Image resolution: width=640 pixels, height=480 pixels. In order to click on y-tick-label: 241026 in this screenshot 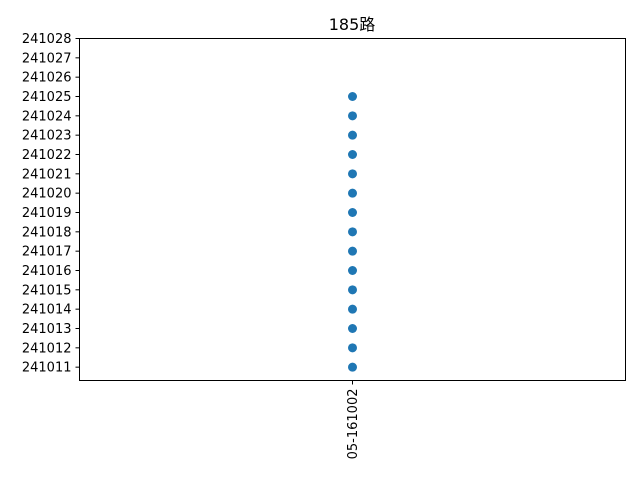, I will do `click(47, 78)`.